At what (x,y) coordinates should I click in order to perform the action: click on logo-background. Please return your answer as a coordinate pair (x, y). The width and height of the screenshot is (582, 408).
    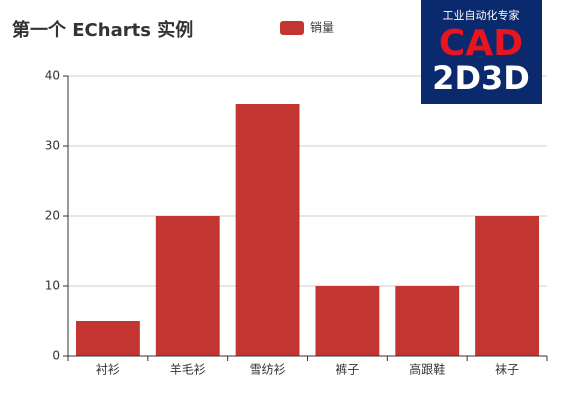
    Looking at the image, I should click on (481, 52).